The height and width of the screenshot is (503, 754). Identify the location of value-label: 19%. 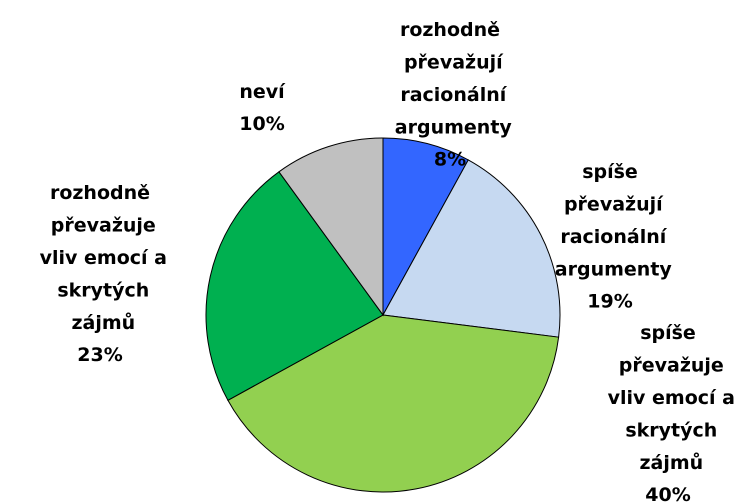
(609, 302).